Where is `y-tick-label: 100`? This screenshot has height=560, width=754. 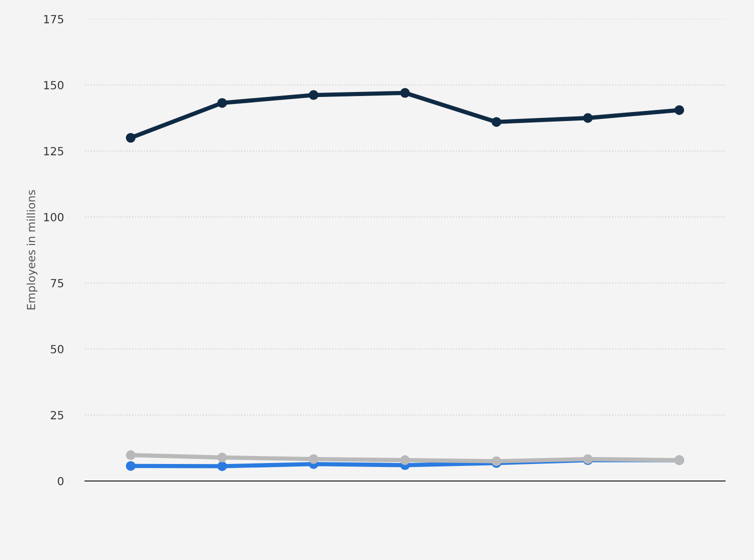
y-tick-label: 100 is located at coordinates (54, 217).